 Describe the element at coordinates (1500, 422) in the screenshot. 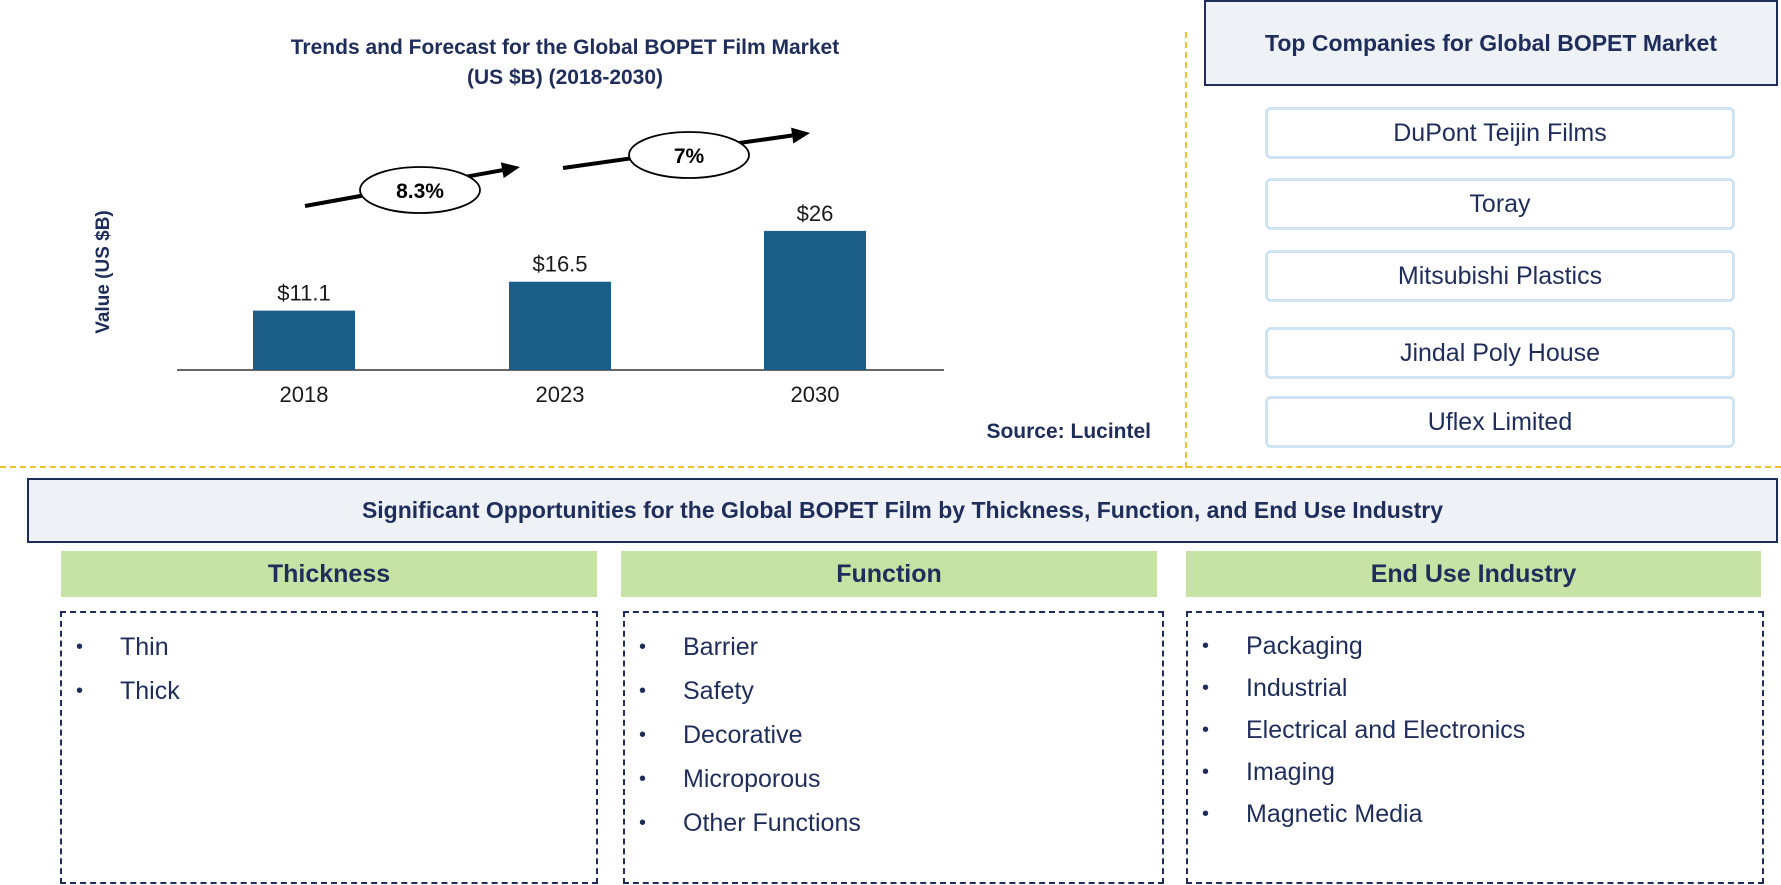

I see `company-box: Uflex Limited` at that location.